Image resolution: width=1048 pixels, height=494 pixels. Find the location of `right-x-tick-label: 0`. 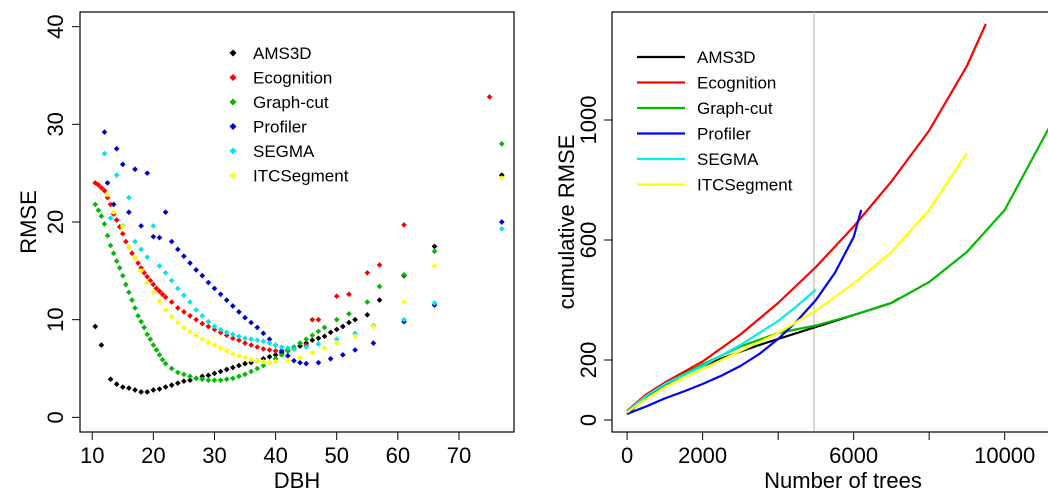

right-x-tick-label: 0 is located at coordinates (627, 455).